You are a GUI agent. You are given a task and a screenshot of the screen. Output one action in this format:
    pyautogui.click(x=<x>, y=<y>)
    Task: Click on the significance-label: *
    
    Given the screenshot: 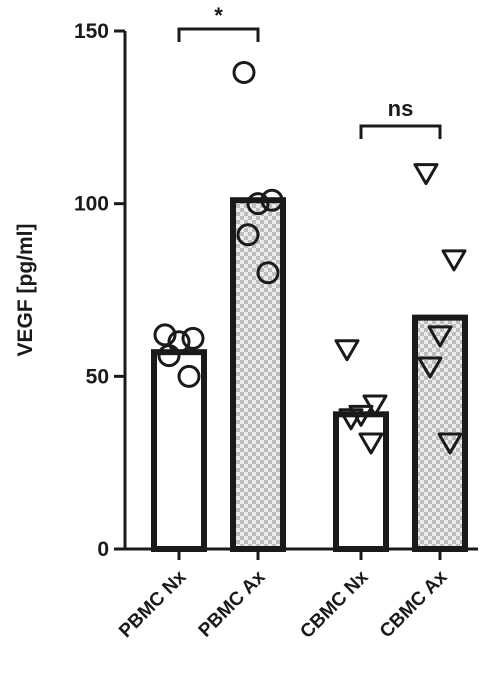 What is the action you would take?
    pyautogui.click(x=218, y=15)
    